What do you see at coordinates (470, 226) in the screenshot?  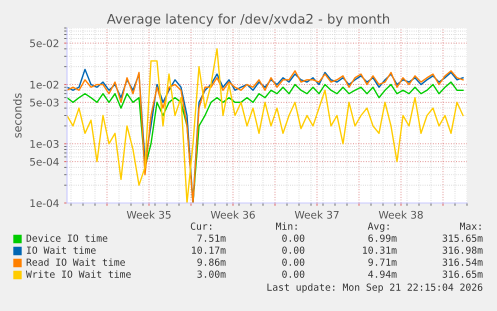 I see `text: Max:` at bounding box center [470, 226].